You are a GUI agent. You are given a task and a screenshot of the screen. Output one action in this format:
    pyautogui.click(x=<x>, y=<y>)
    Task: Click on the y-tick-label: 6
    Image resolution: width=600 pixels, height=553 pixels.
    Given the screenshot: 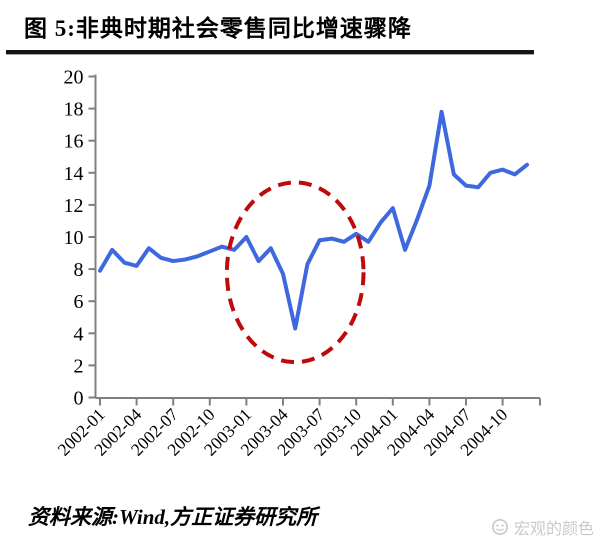 What is the action you would take?
    pyautogui.click(x=79, y=302)
    